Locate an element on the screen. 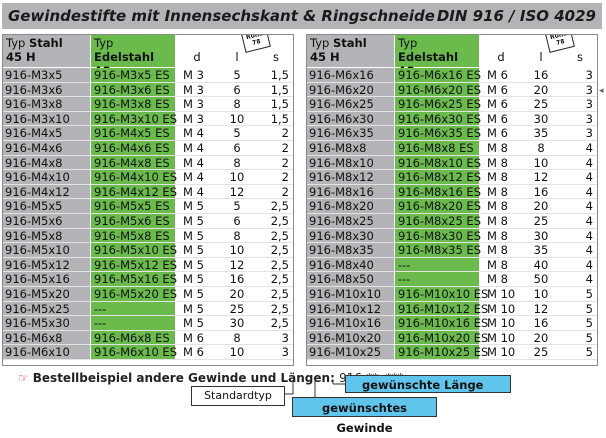 The width and height of the screenshot is (606, 438). table-row: 916-M10x10 916-M10x10 ES M 10 10 5 is located at coordinates (452, 294).